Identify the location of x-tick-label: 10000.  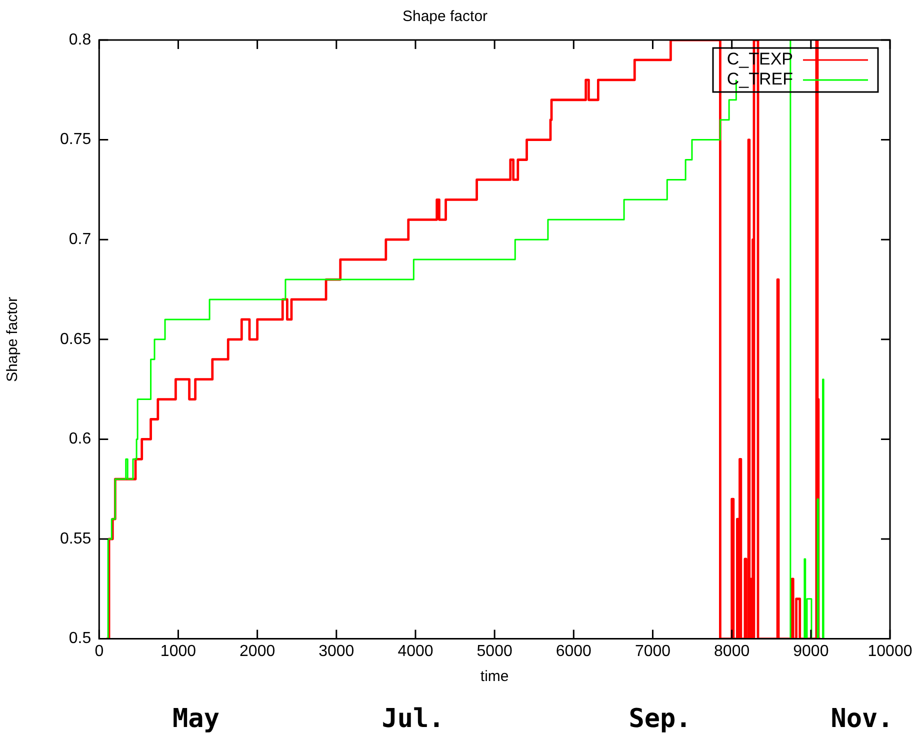
(890, 651).